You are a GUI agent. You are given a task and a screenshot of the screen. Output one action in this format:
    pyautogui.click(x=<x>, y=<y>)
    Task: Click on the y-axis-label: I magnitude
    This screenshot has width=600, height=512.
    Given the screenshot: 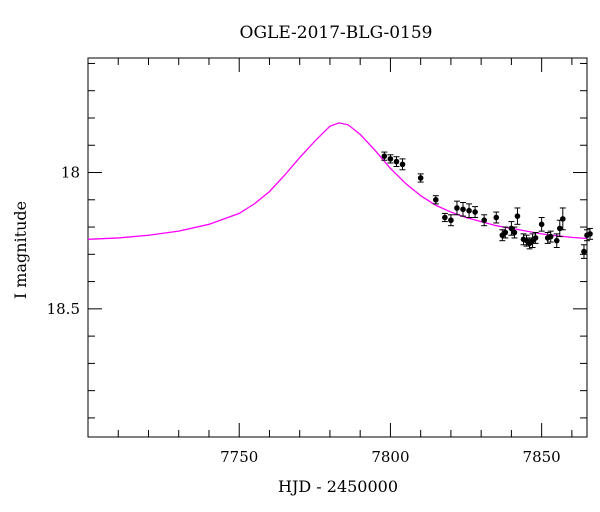 What is the action you would take?
    pyautogui.click(x=20, y=250)
    